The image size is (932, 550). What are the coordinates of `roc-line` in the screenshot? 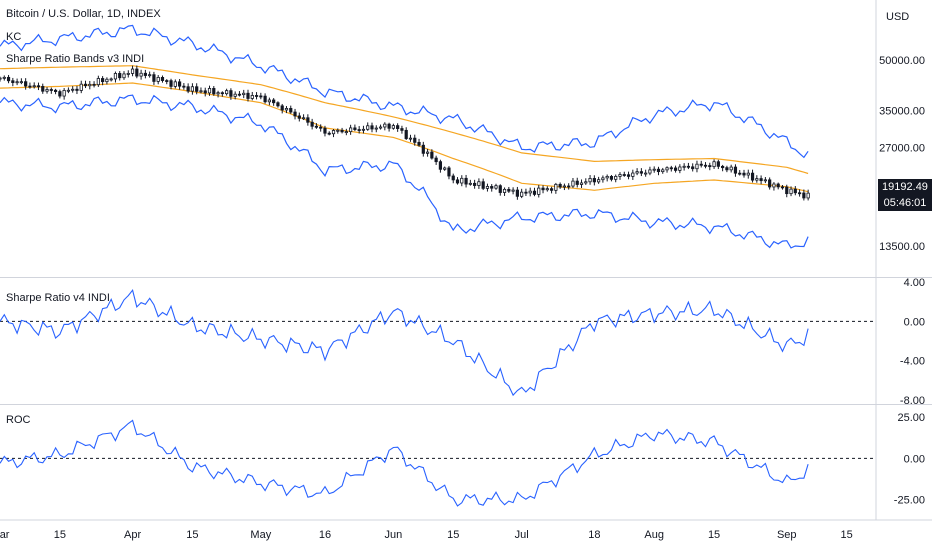 It's located at (404, 463).